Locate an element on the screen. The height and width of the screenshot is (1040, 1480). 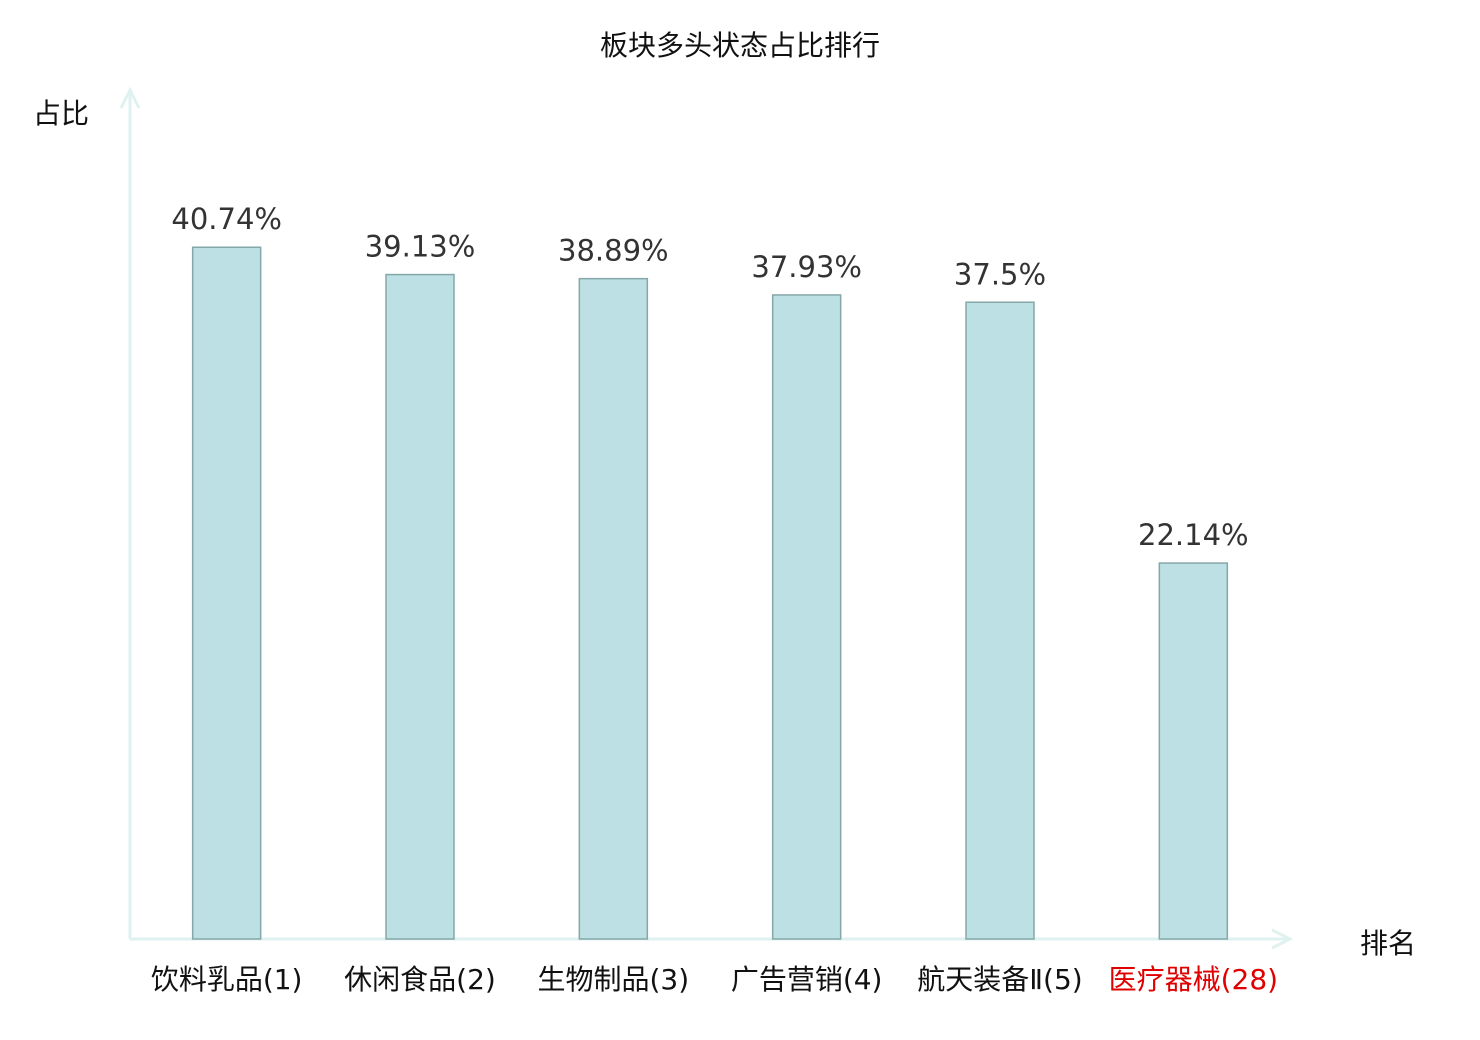
y-axis-label: 占比 is located at coordinates (61, 113).